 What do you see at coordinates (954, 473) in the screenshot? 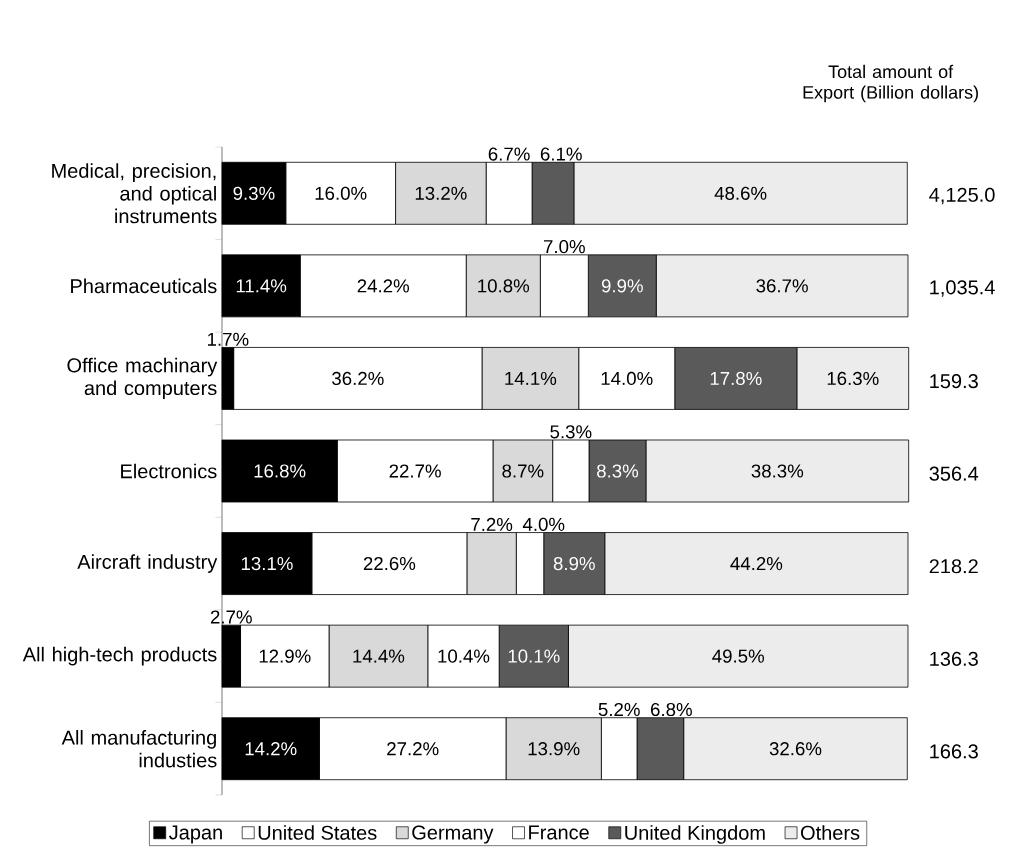
I see `text: 356.4` at bounding box center [954, 473].